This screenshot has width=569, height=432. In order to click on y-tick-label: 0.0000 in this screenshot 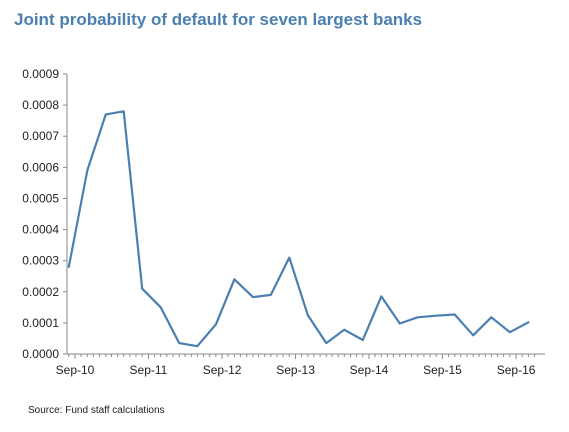, I will do `click(40, 354)`.